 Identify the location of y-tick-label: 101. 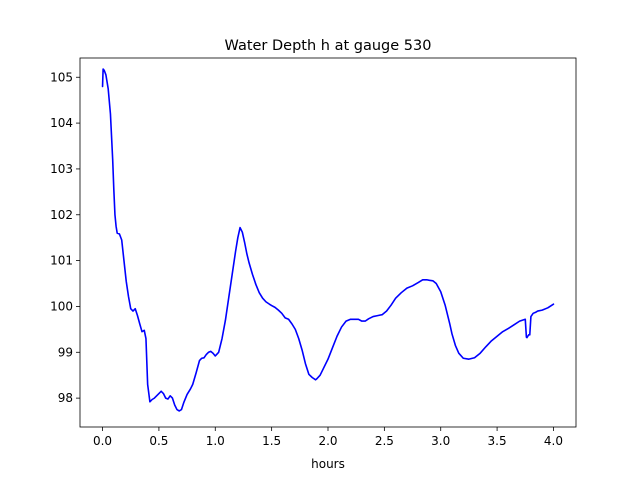
(61, 261).